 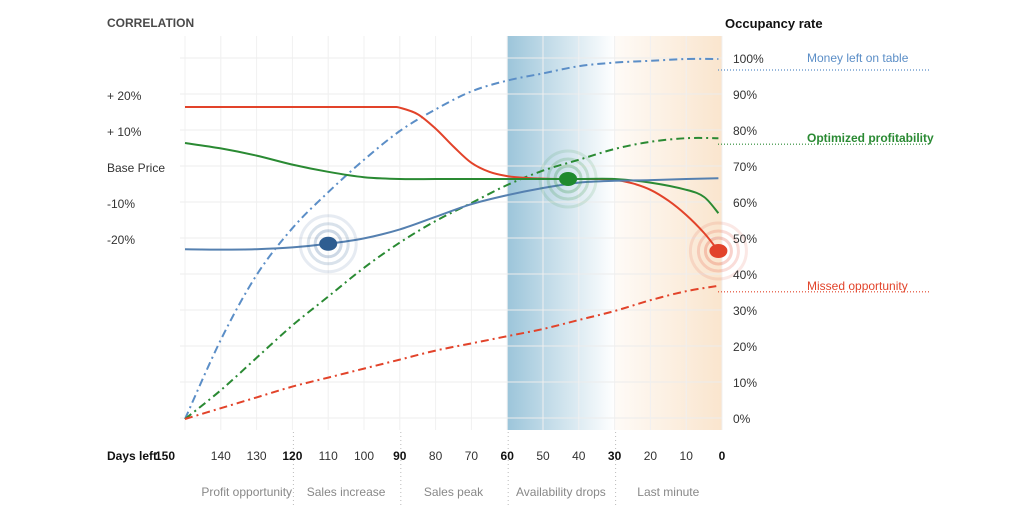 I want to click on marker-dot-red, so click(x=718, y=251).